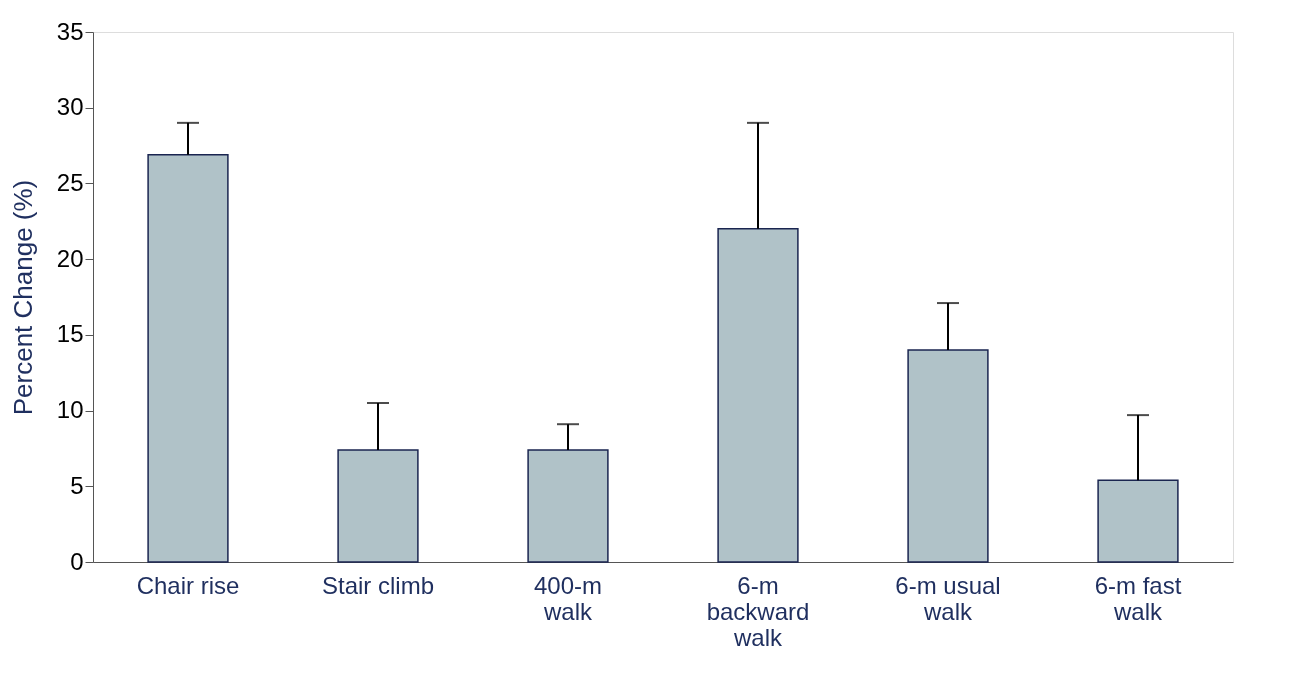  What do you see at coordinates (70, 334) in the screenshot?
I see `y-tick-label: 15` at bounding box center [70, 334].